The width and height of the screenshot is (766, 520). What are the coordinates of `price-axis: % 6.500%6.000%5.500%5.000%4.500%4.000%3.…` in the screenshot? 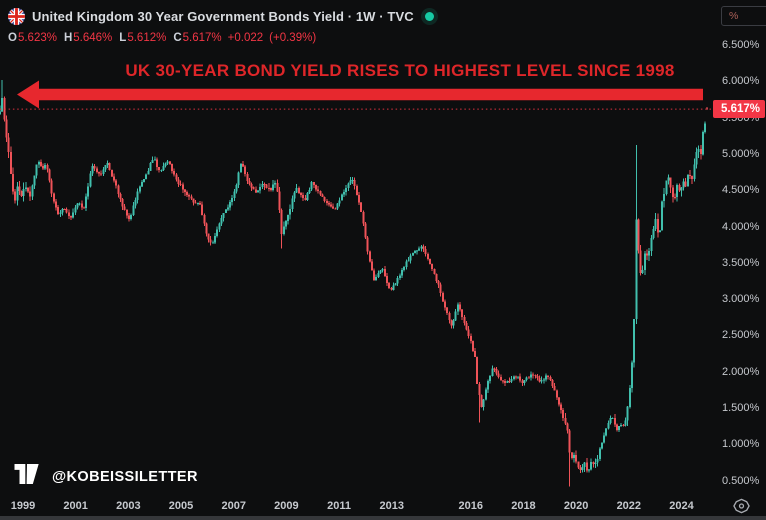 It's located at (739, 248).